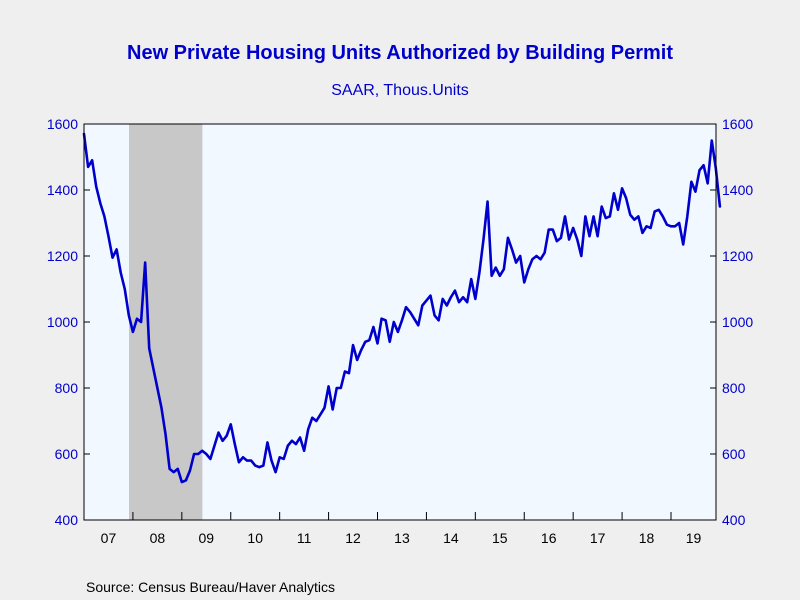 This screenshot has height=600, width=800. I want to click on y-tick-label-right: 1000, so click(737, 322).